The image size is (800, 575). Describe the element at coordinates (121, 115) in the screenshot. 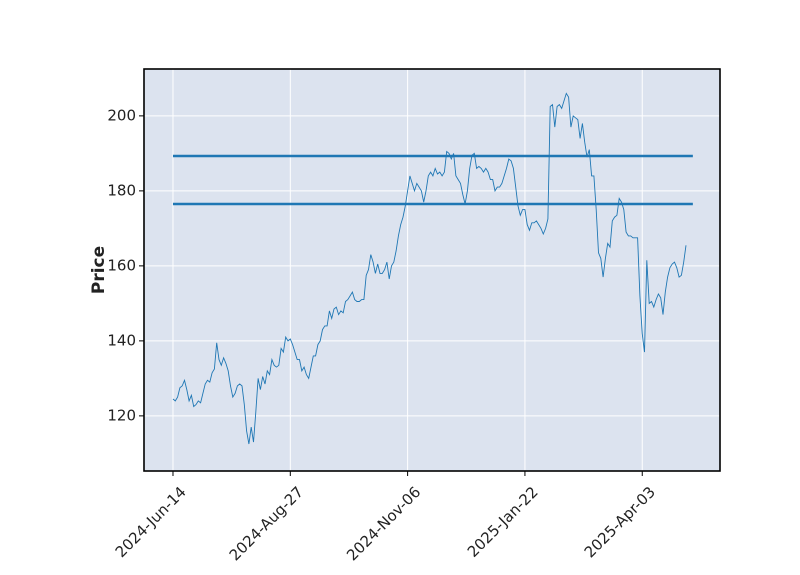

I see `y-tick-label: 200` at that location.